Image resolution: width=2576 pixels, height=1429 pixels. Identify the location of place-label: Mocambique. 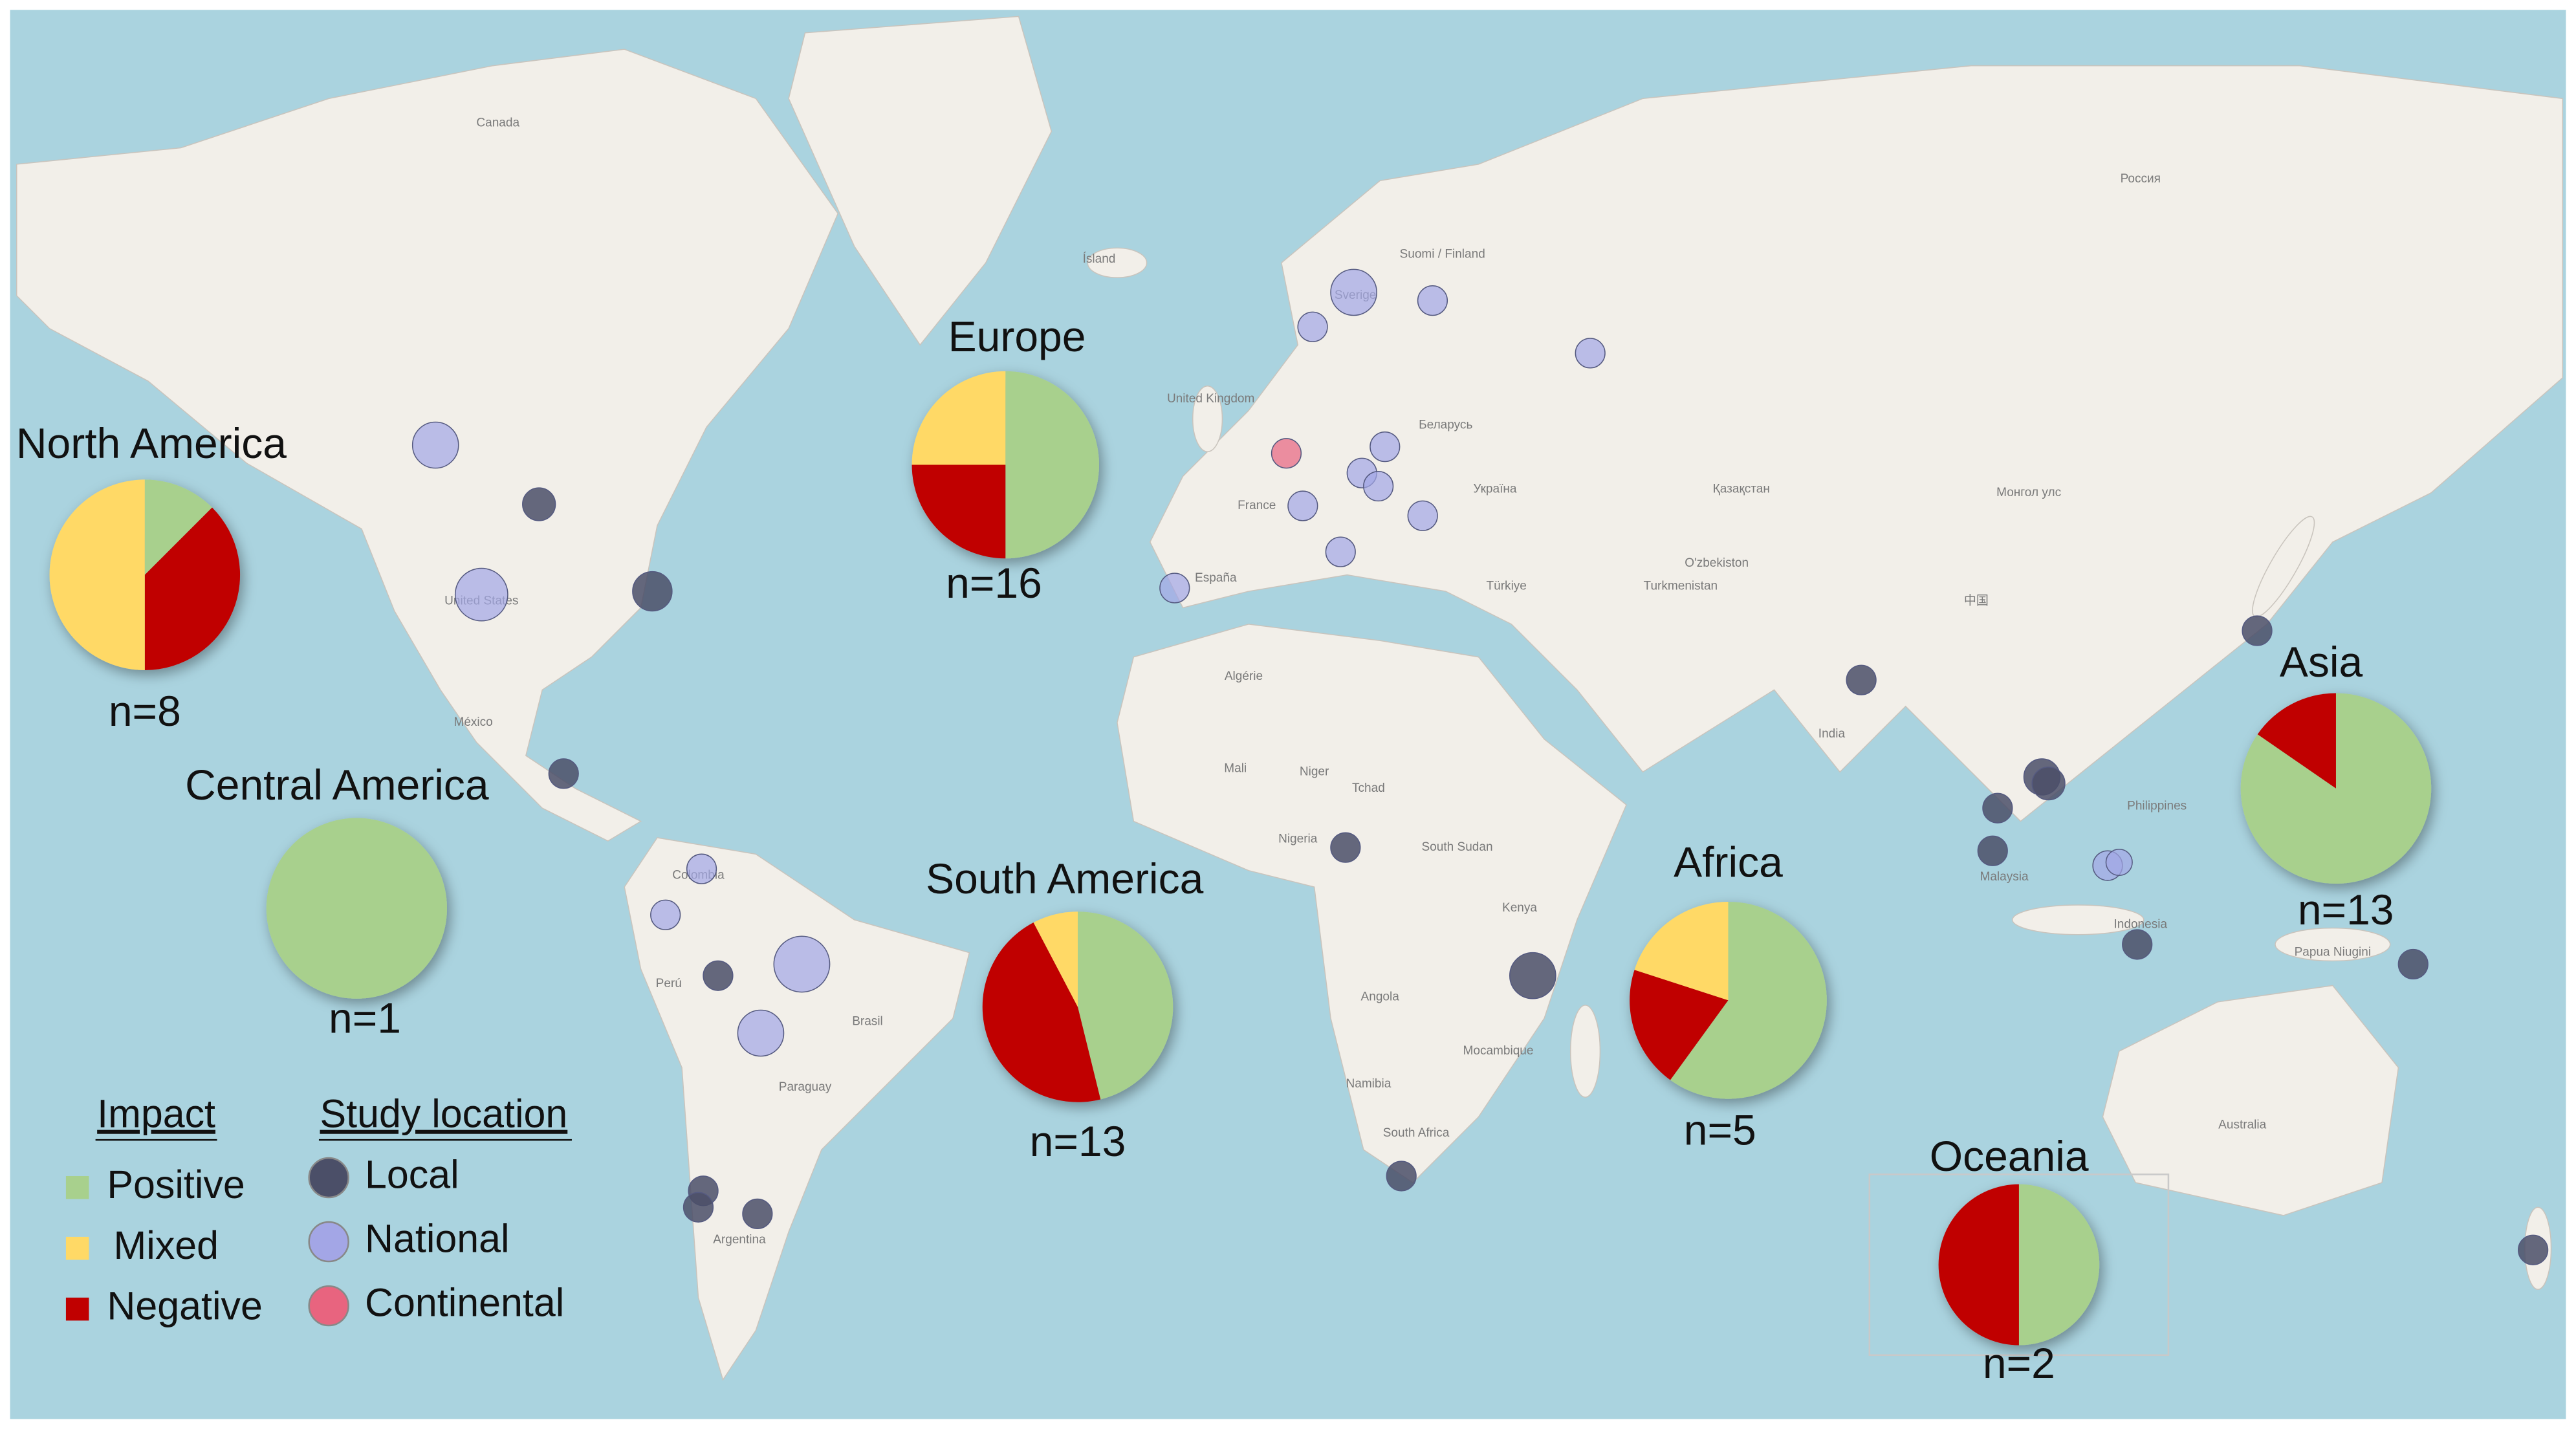
(1498, 1051).